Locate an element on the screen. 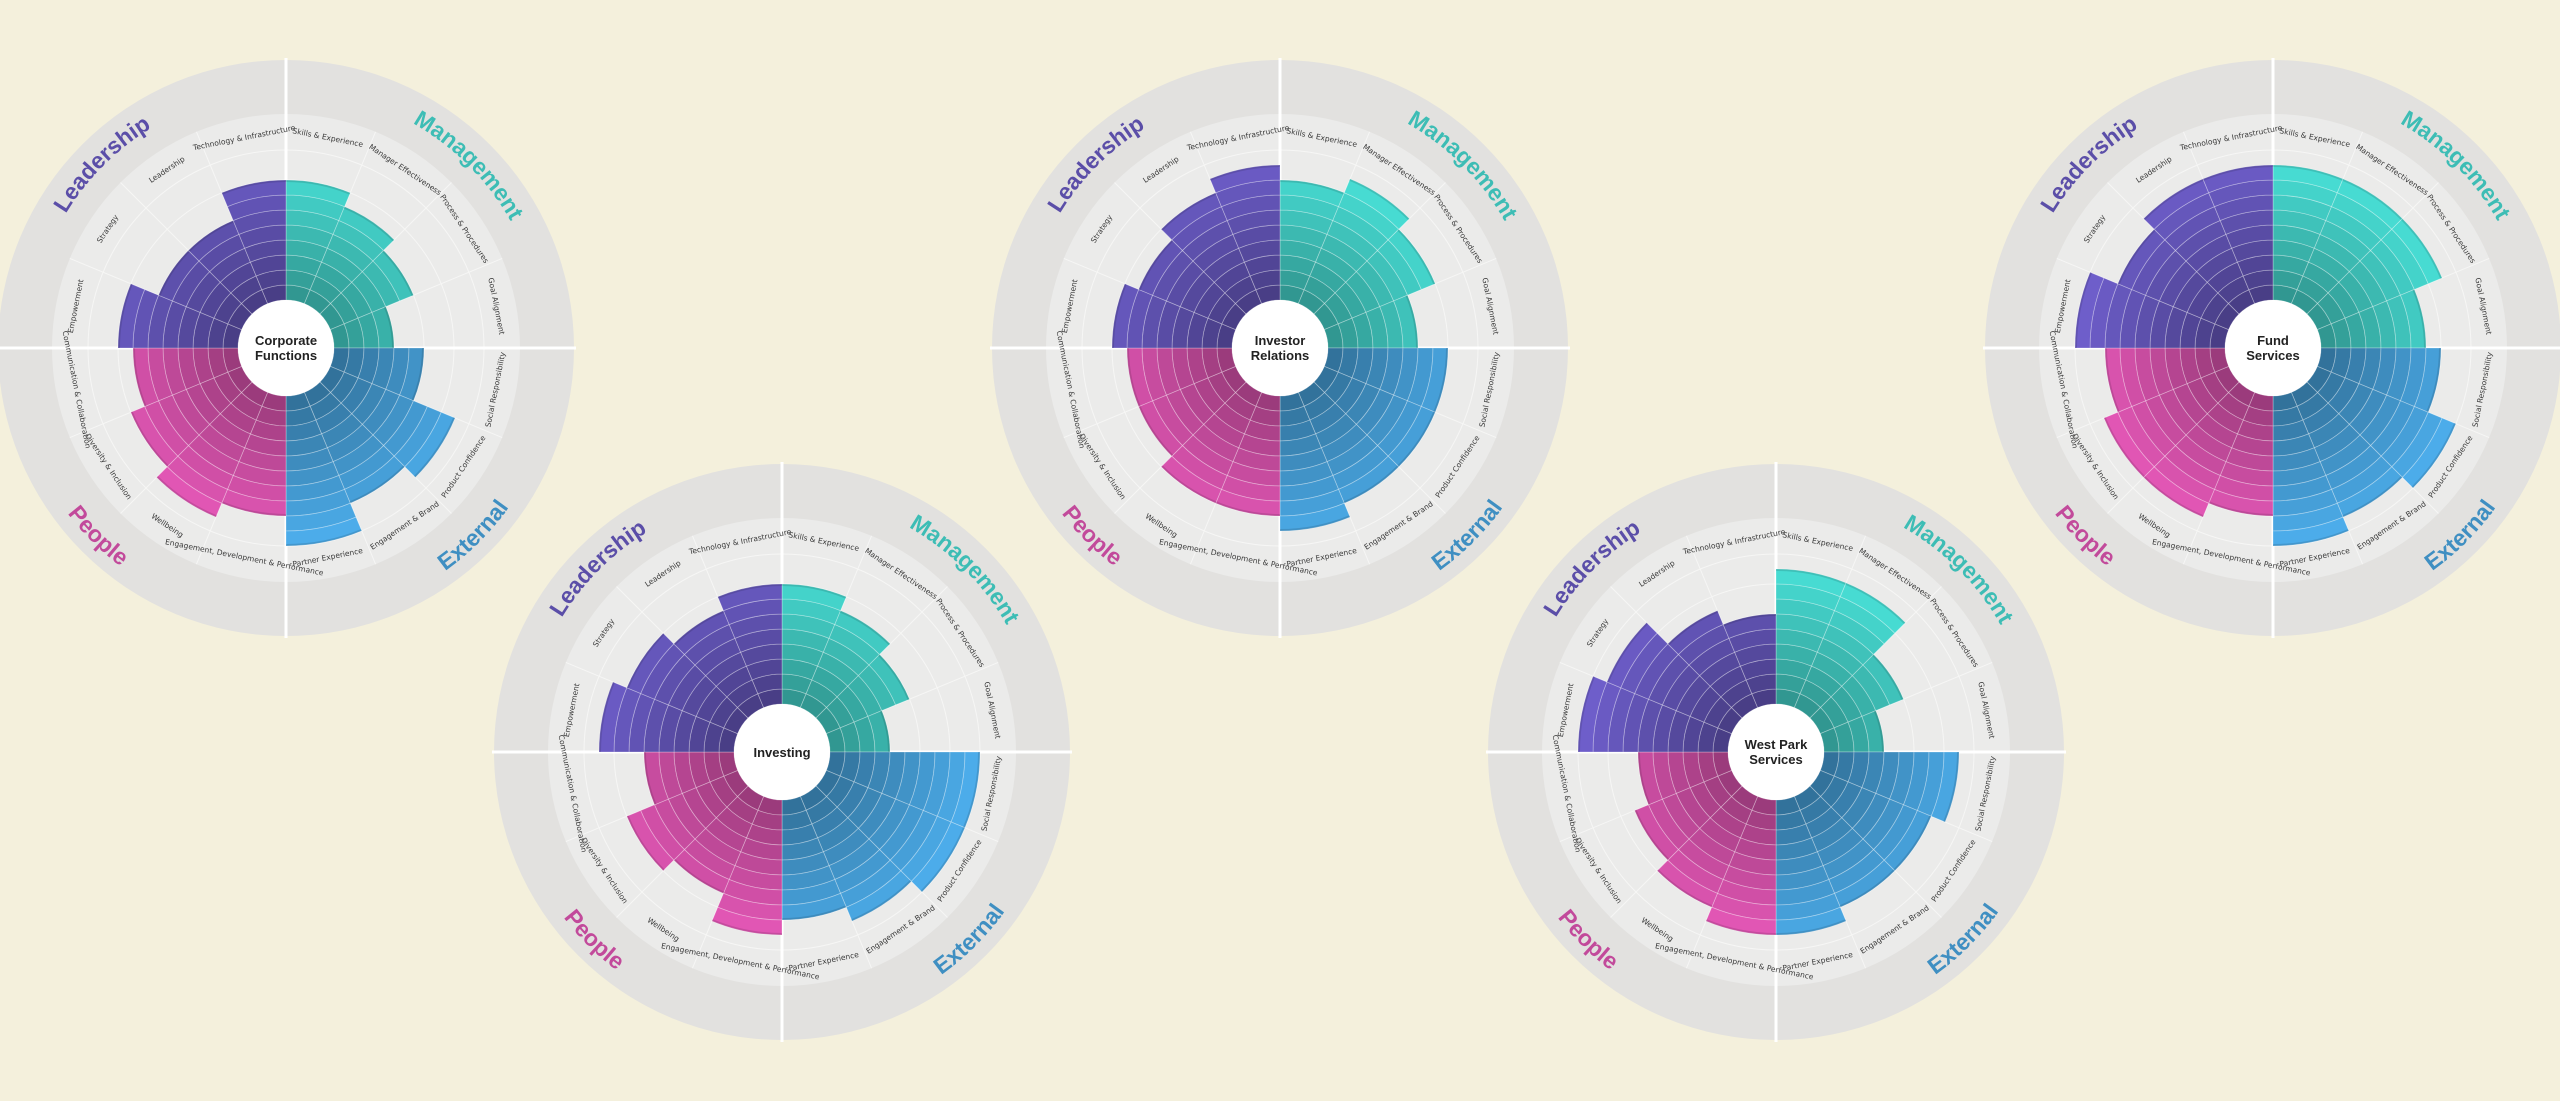  bar-wellbeing is located at coordinates (212, 449).